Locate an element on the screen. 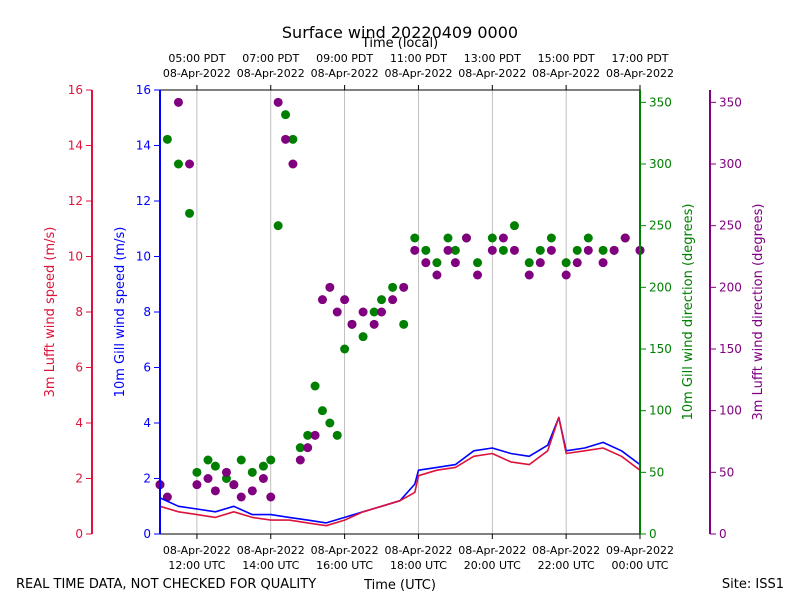 Image resolution: width=800 pixels, height=600 pixels. gill-speed-tick-label: 8 is located at coordinates (147, 312).